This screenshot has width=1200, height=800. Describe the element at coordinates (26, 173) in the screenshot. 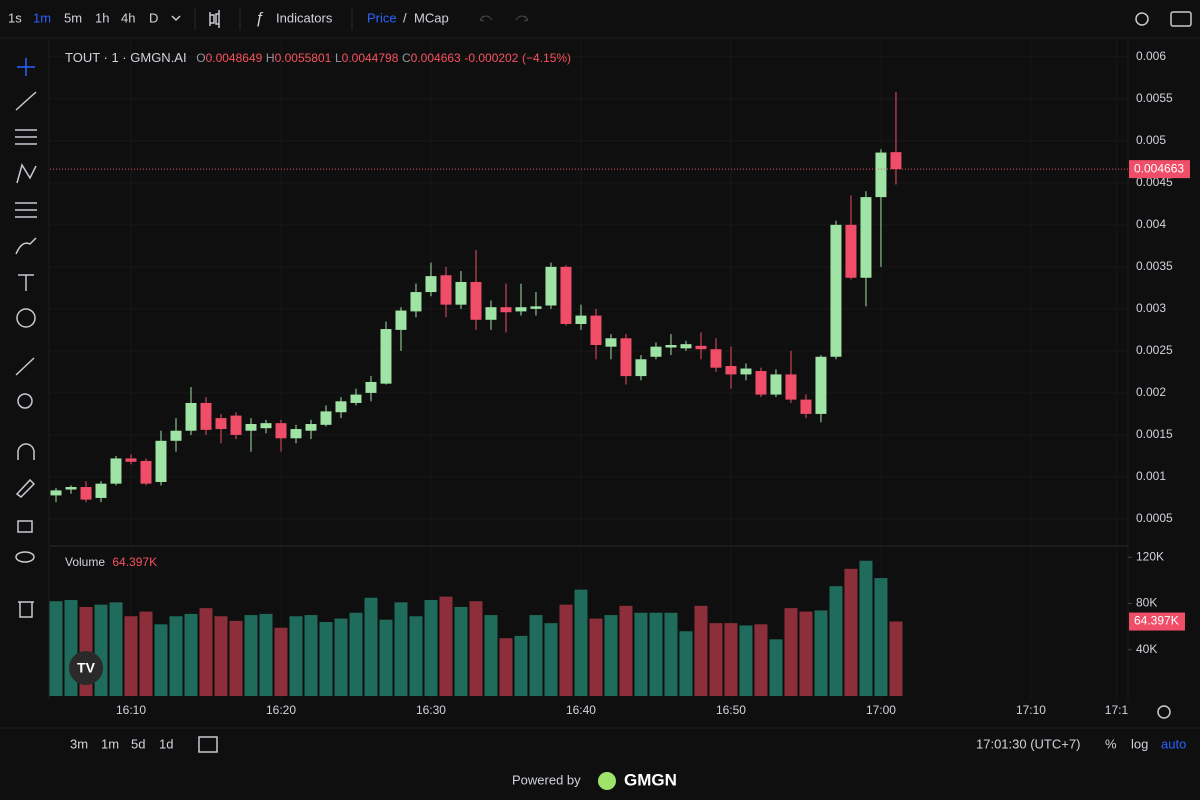

I see `pattern-tool` at that location.